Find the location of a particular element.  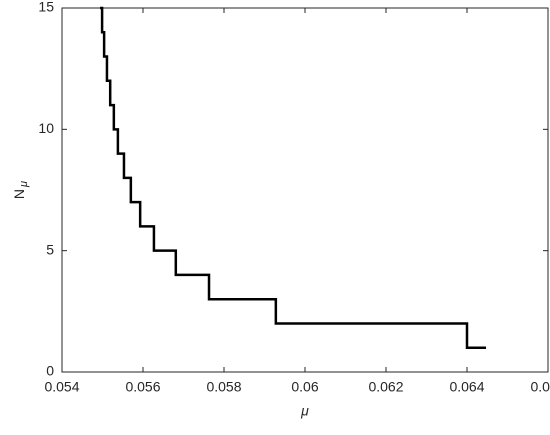

x-tick-label: 0.06 is located at coordinates (304, 387).